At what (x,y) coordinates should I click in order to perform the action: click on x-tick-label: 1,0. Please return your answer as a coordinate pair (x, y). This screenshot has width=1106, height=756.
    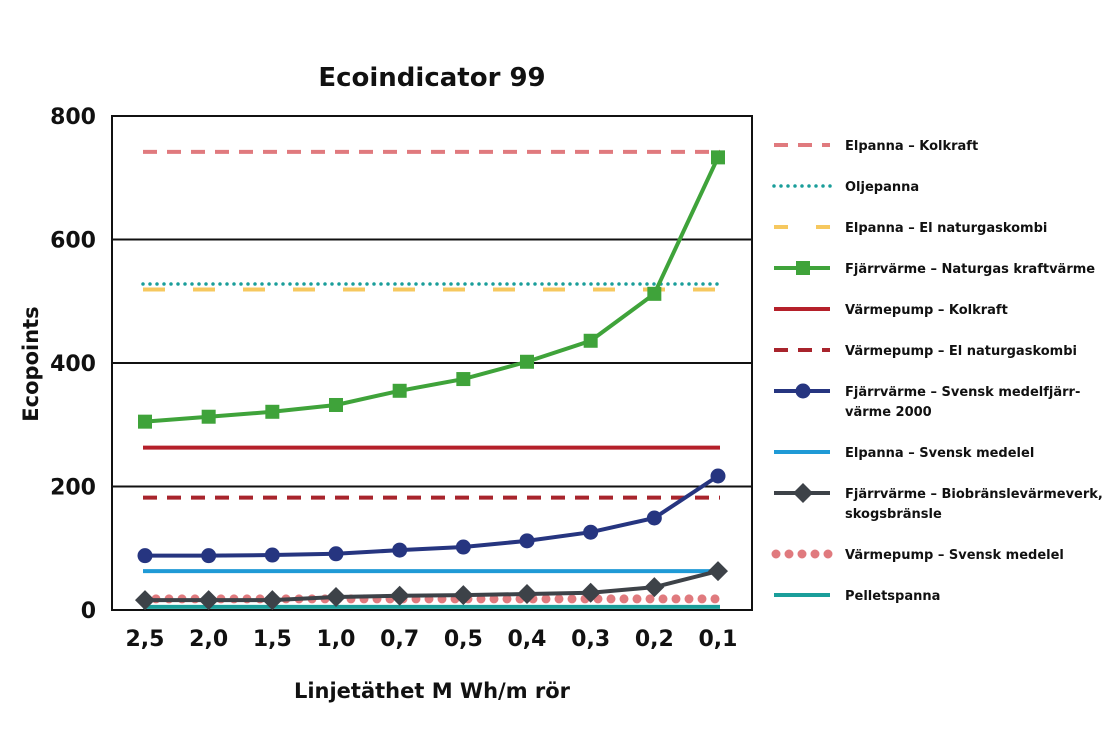
    Looking at the image, I should click on (336, 639).